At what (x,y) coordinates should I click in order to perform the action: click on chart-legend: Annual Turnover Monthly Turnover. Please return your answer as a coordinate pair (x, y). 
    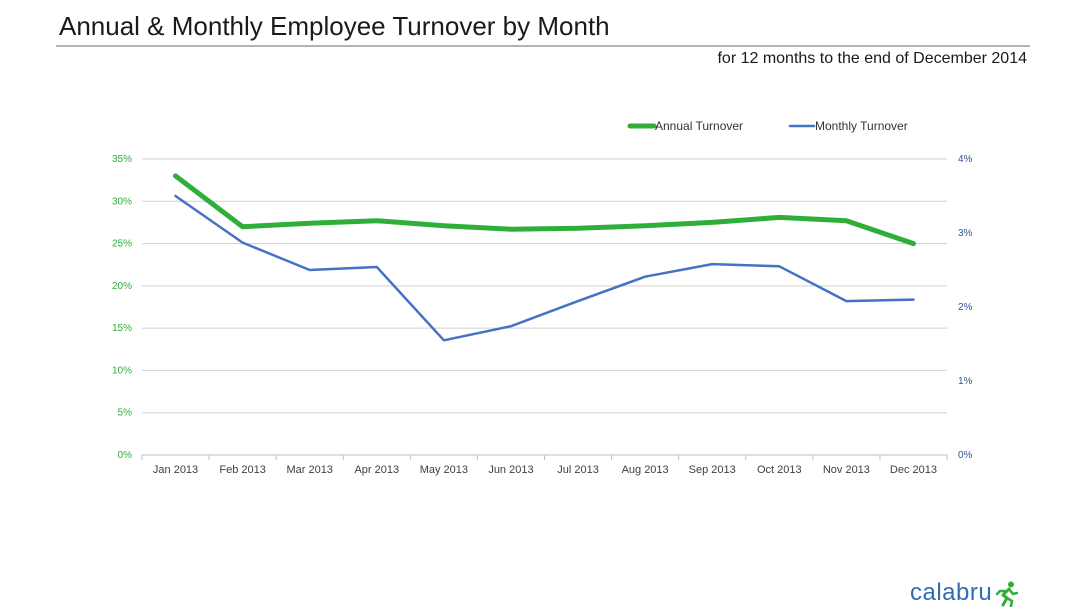
    Looking at the image, I should click on (767, 126).